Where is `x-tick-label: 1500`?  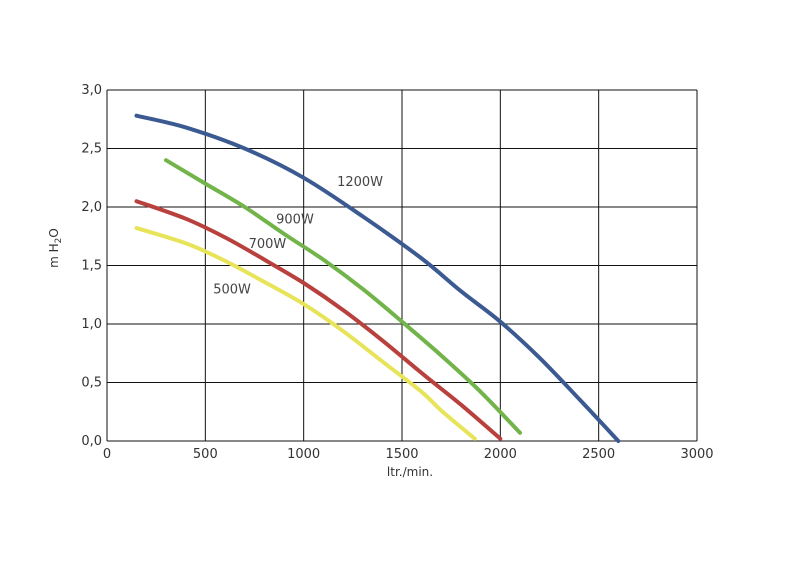
x-tick-label: 1500 is located at coordinates (401, 454).